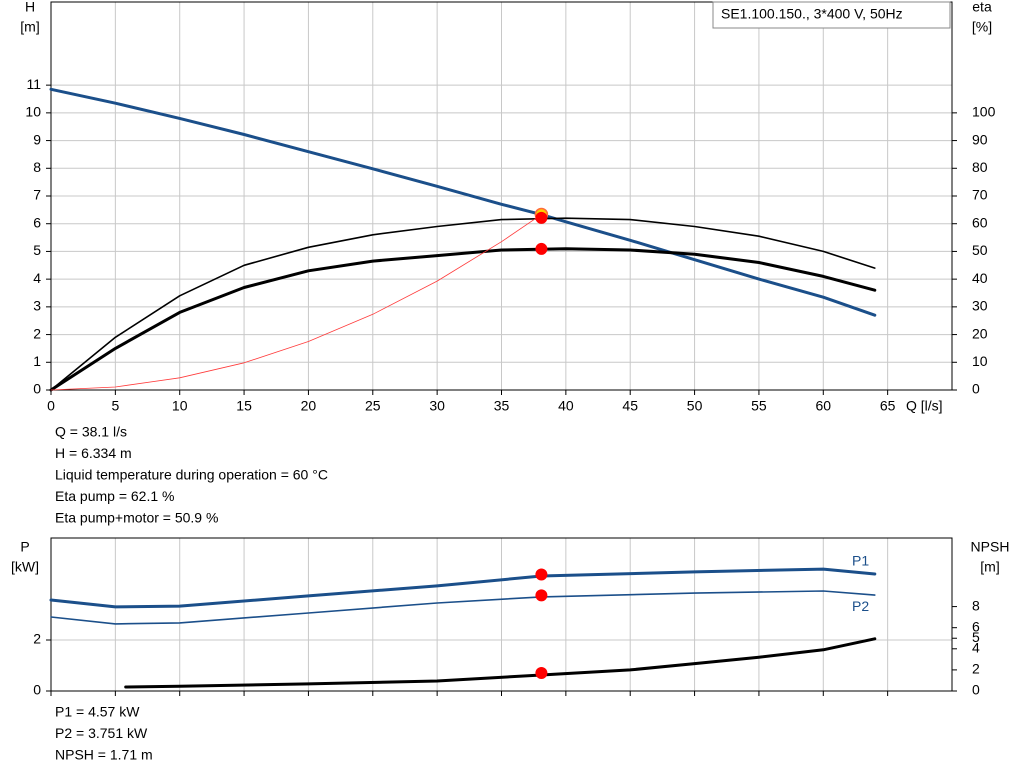 This screenshot has height=781, width=1024. Describe the element at coordinates (980, 333) in the screenshot. I see `y2-tick-label: 20` at that location.